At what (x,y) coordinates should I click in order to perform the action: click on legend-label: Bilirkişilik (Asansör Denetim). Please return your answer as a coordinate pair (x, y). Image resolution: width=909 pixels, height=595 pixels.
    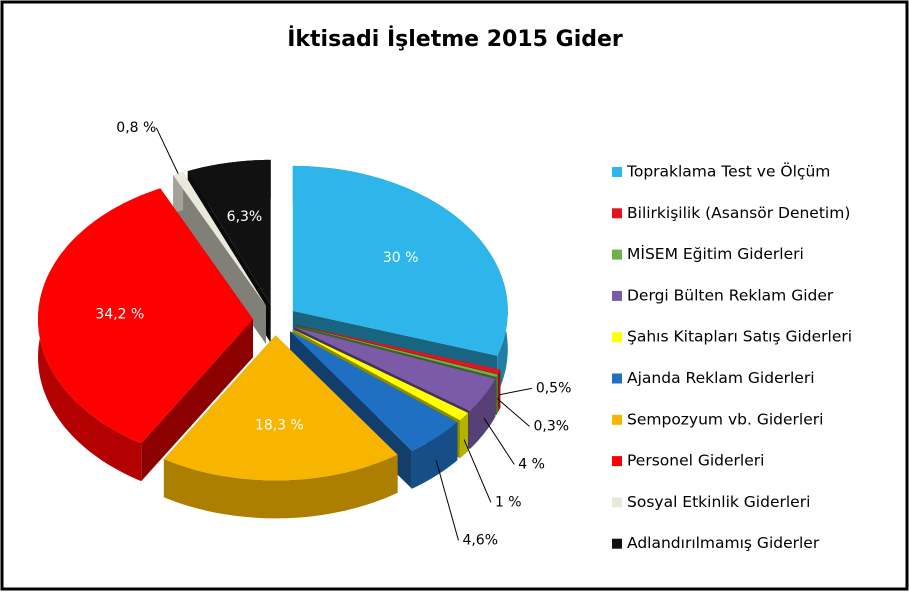
    Looking at the image, I should click on (738, 213).